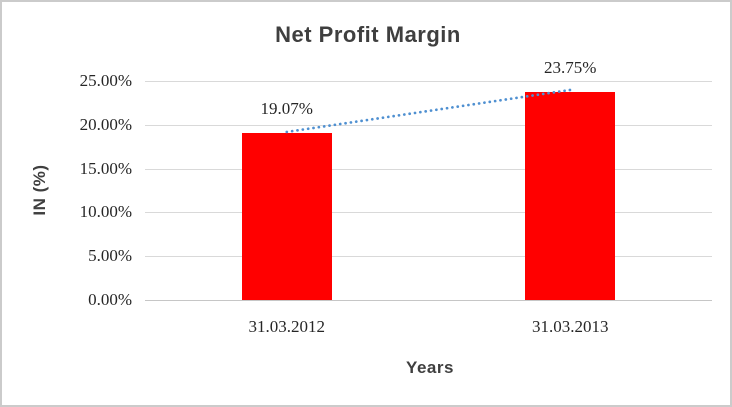 This screenshot has height=407, width=732. Describe the element at coordinates (570, 67) in the screenshot. I see `data-label: 23.75%` at that location.